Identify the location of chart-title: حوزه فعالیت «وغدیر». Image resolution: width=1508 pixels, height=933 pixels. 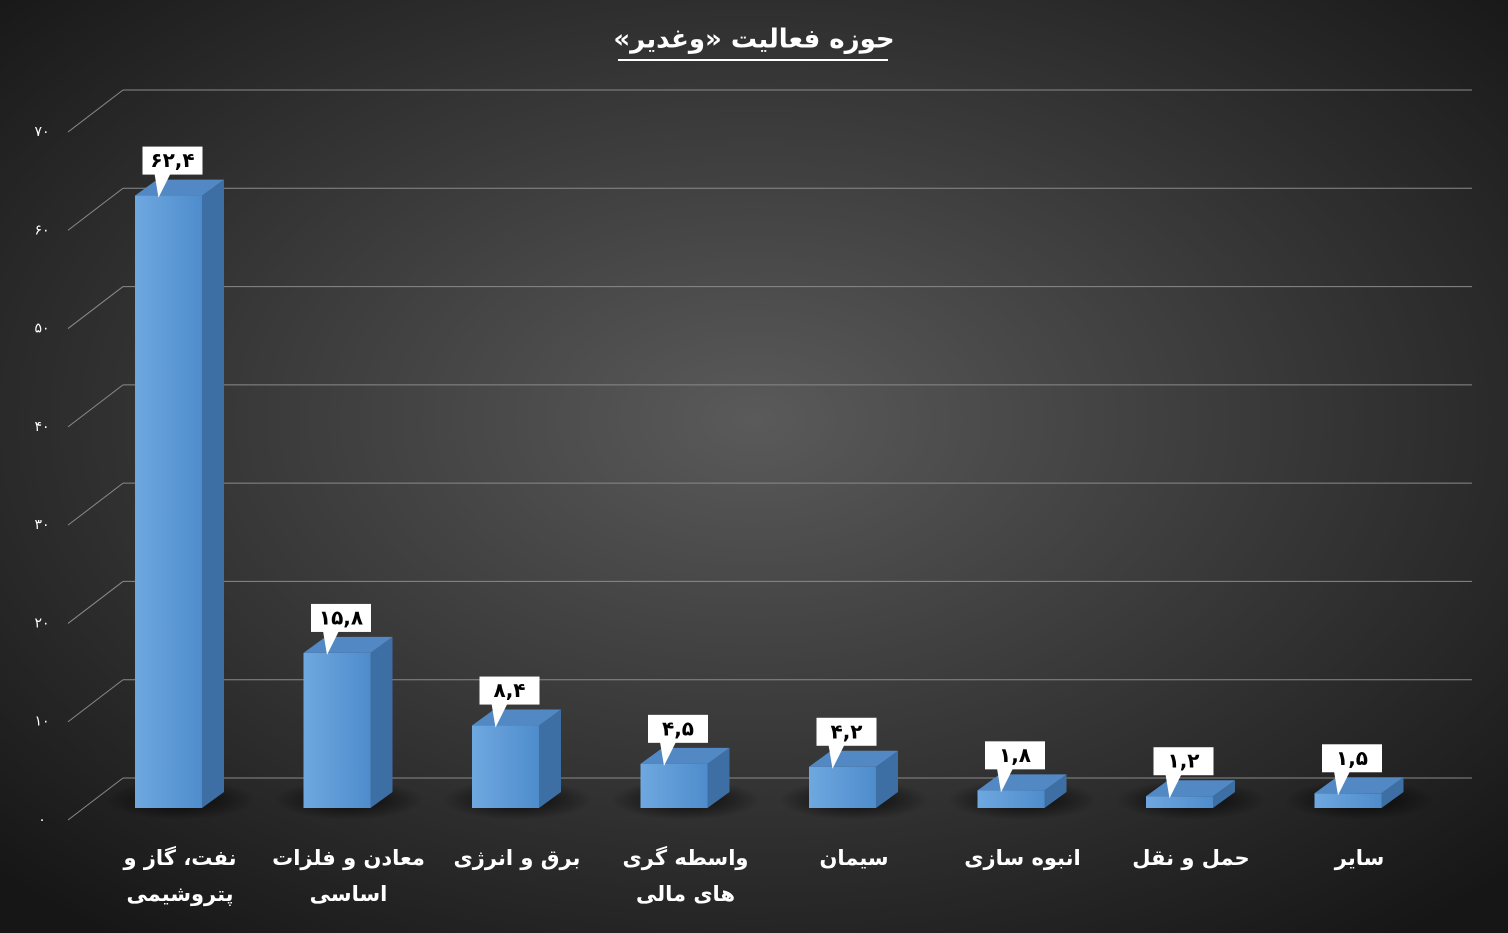
(753, 40).